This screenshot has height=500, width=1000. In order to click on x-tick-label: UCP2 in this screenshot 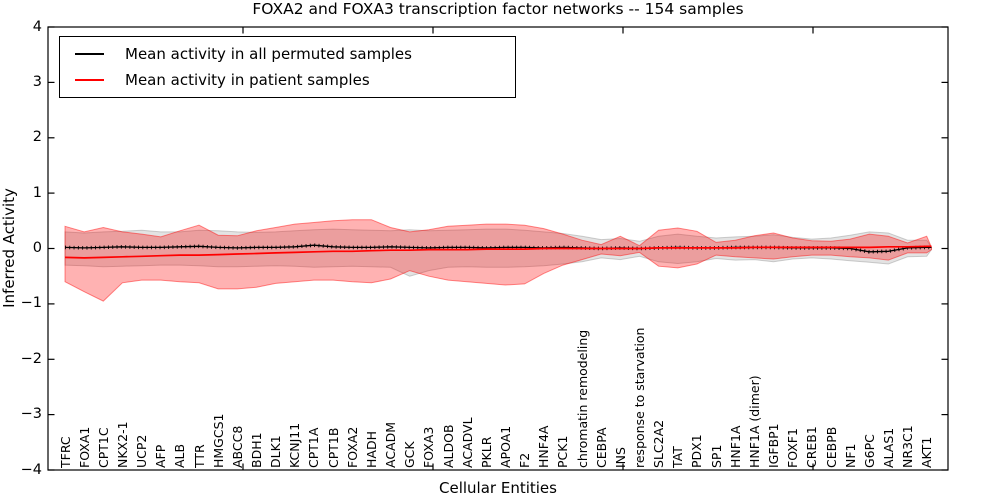, I will do `click(142, 451)`.